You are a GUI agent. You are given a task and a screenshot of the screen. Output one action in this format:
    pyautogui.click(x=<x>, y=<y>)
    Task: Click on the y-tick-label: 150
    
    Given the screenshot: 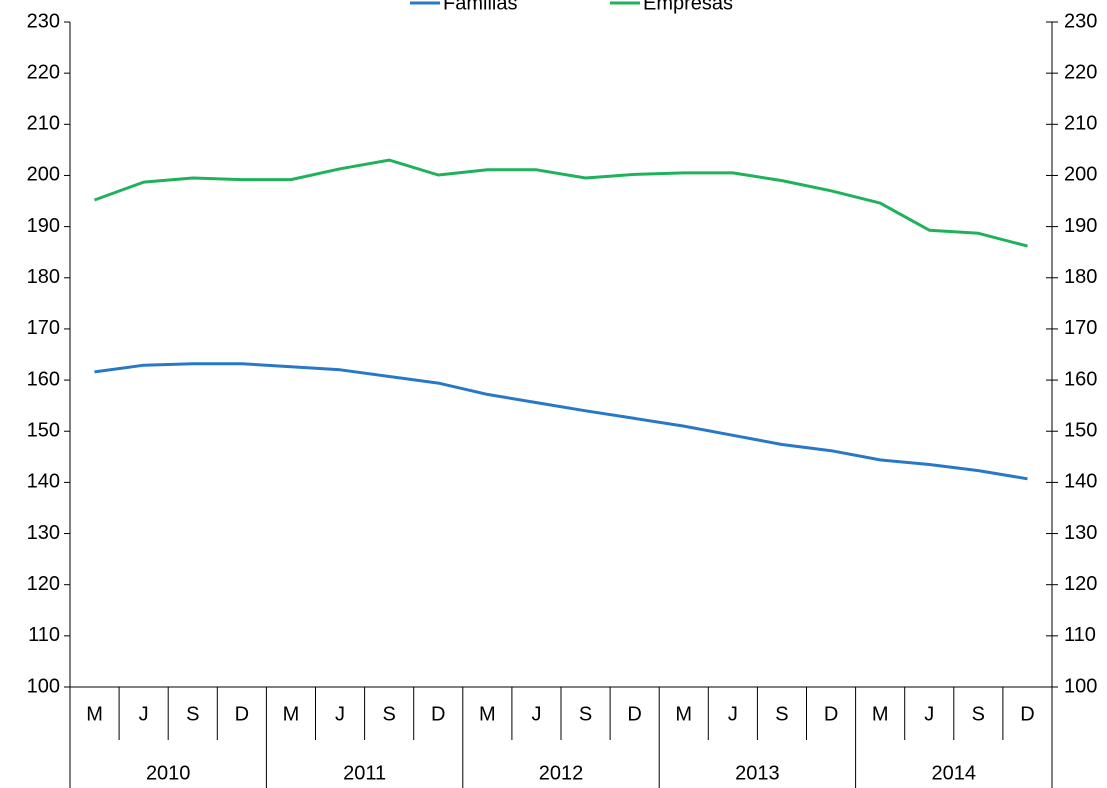 What is the action you would take?
    pyautogui.click(x=43, y=431)
    